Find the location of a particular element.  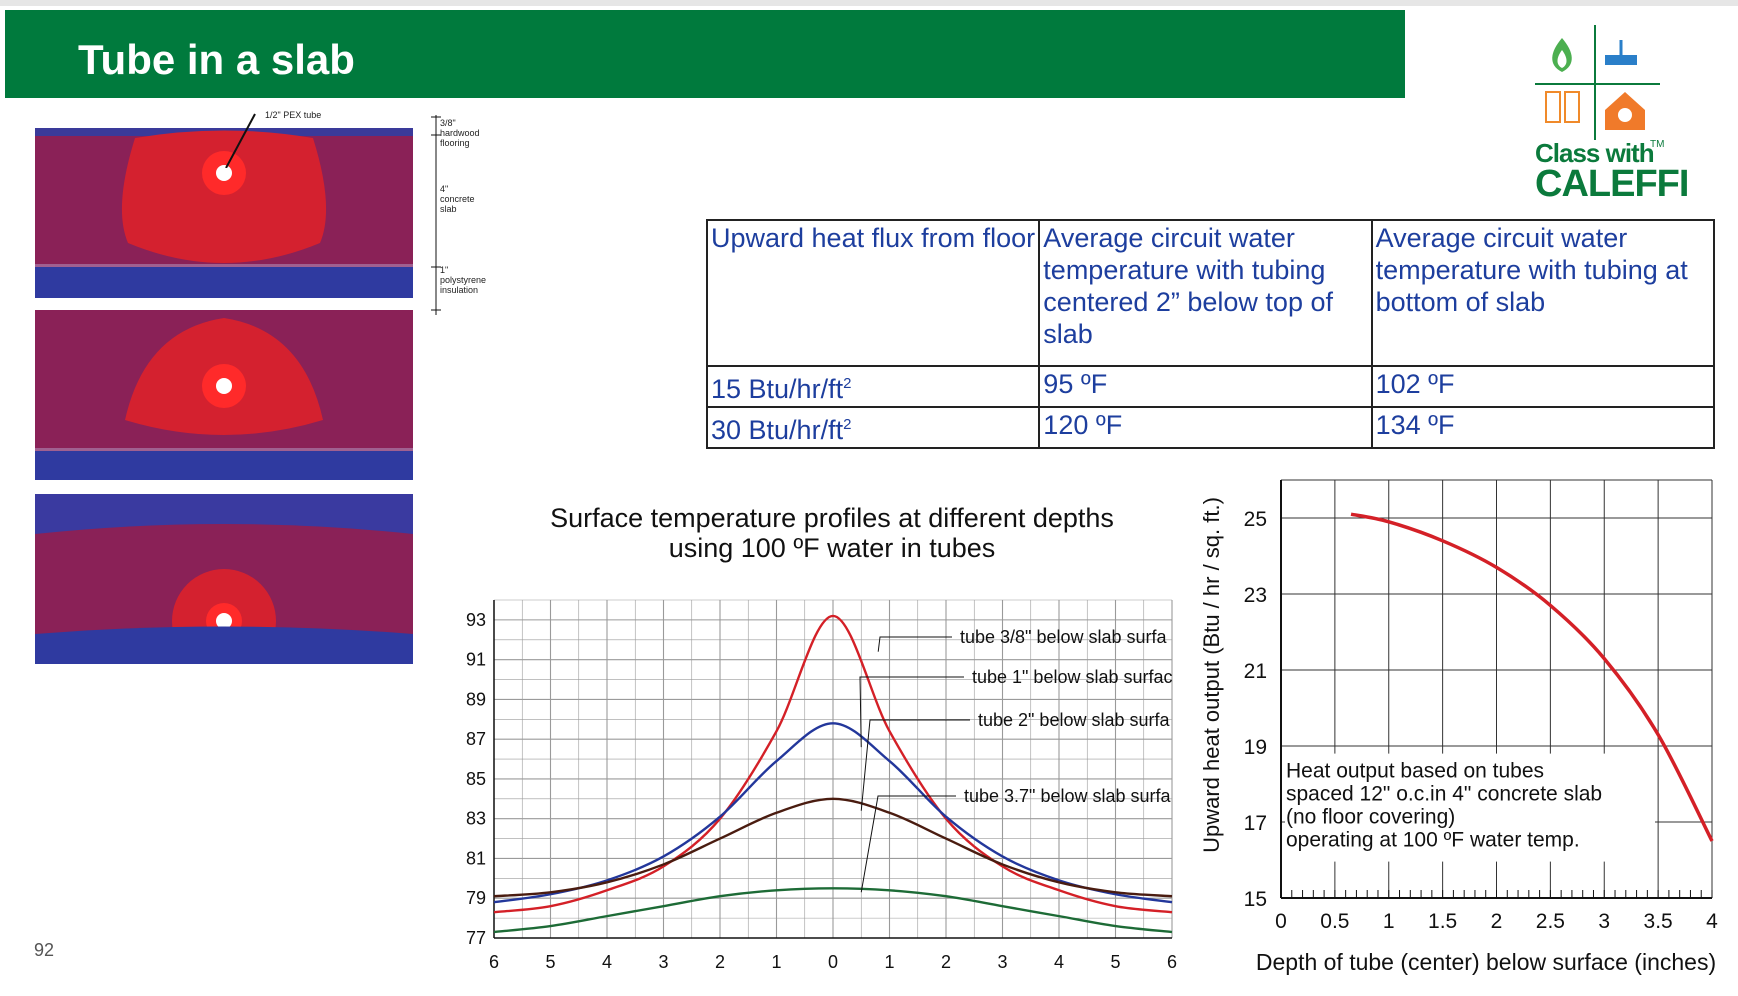

table-cell: 134 ºF is located at coordinates (1543, 427).